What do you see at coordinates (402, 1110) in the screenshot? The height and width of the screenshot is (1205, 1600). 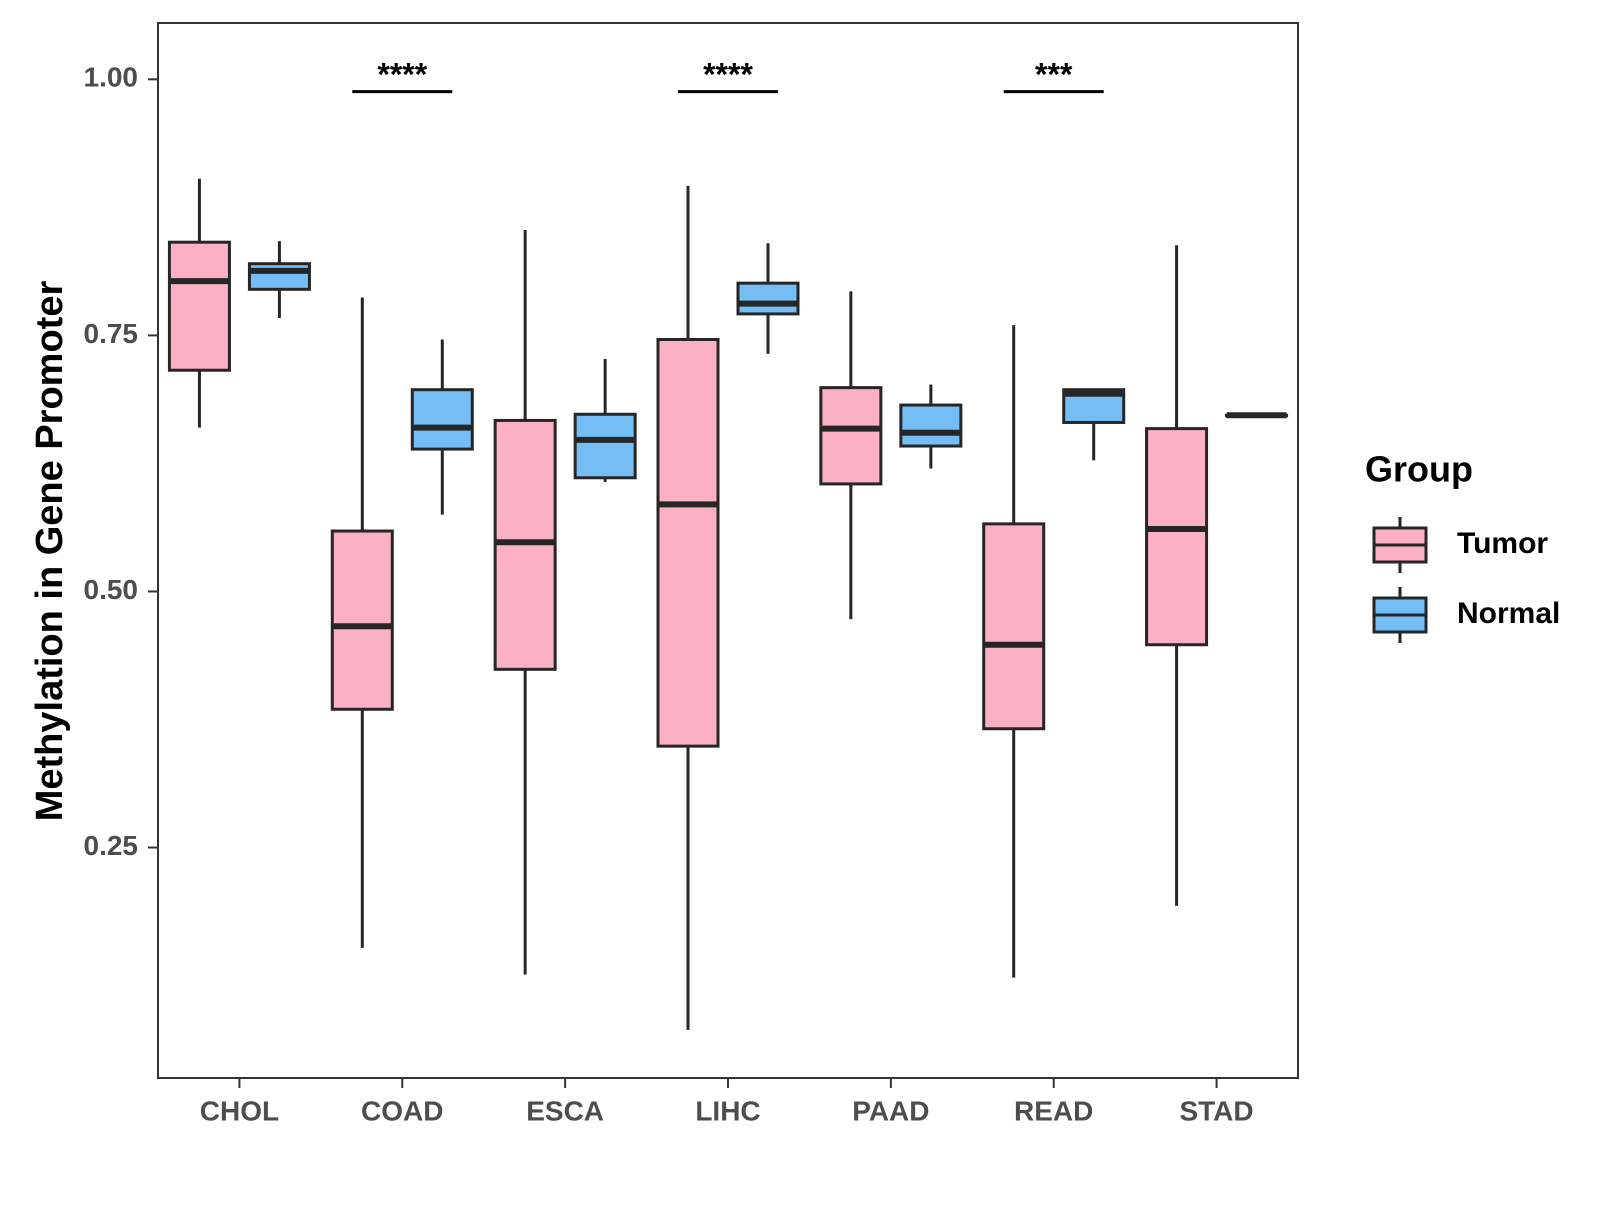 I see `x-tick-label: COAD` at bounding box center [402, 1110].